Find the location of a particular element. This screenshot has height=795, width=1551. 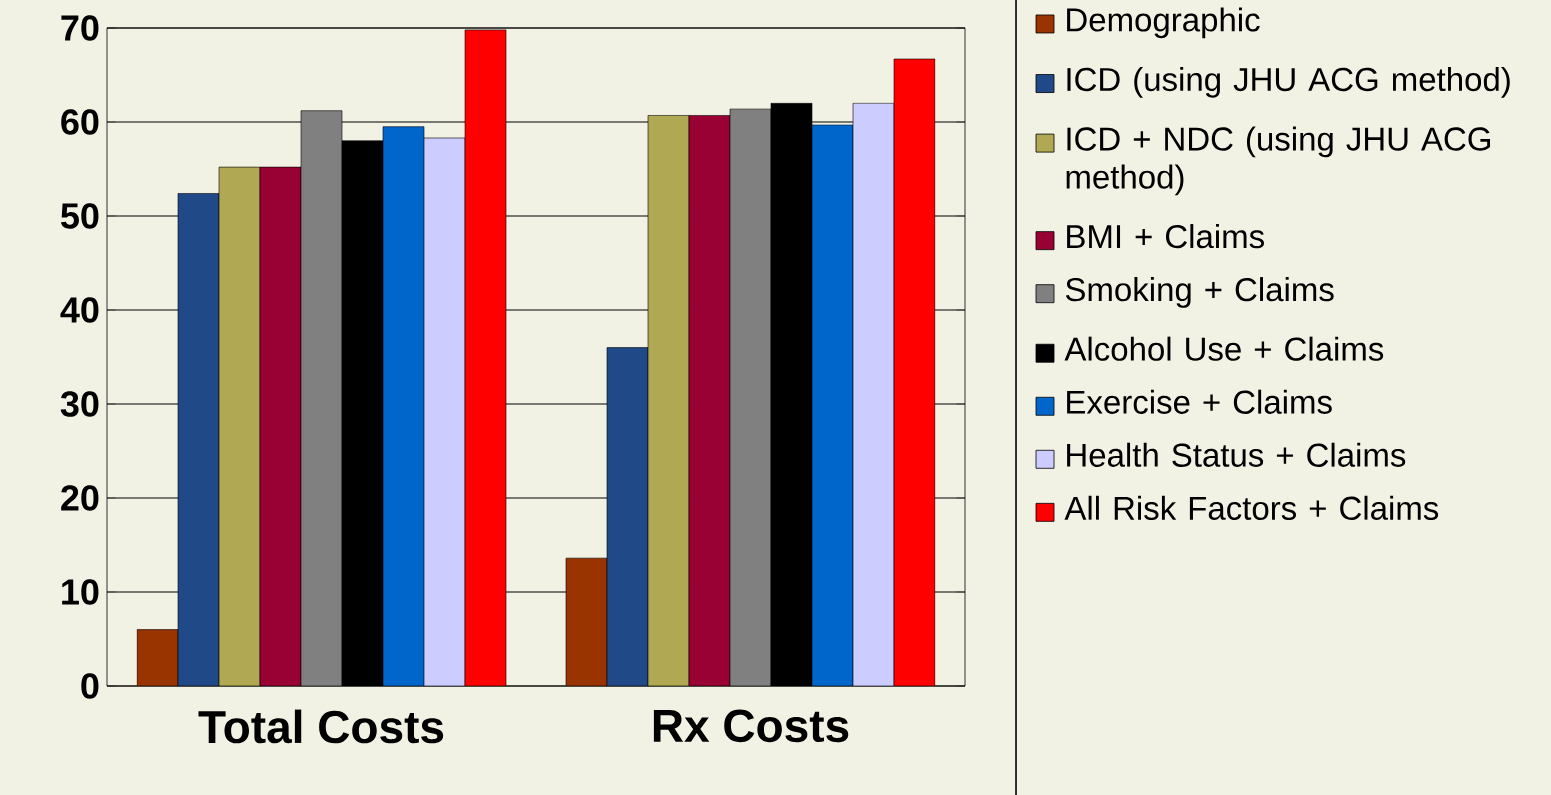

y-tick-label: 50 is located at coordinates (80, 216).